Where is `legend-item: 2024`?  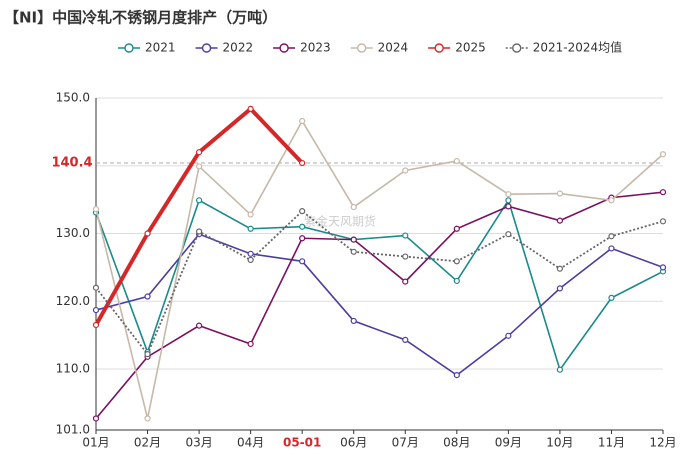 legend-item: 2024 is located at coordinates (379, 48).